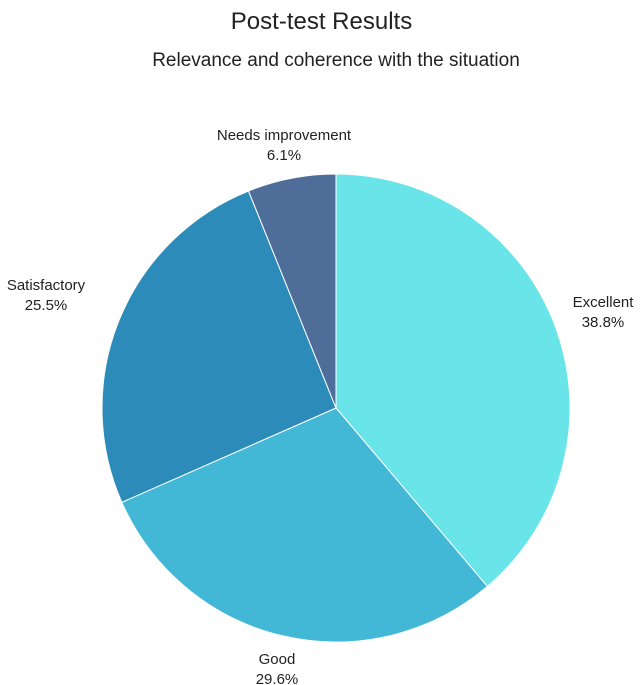  Describe the element at coordinates (284, 135) in the screenshot. I see `slice-label: Needs improvement` at that location.